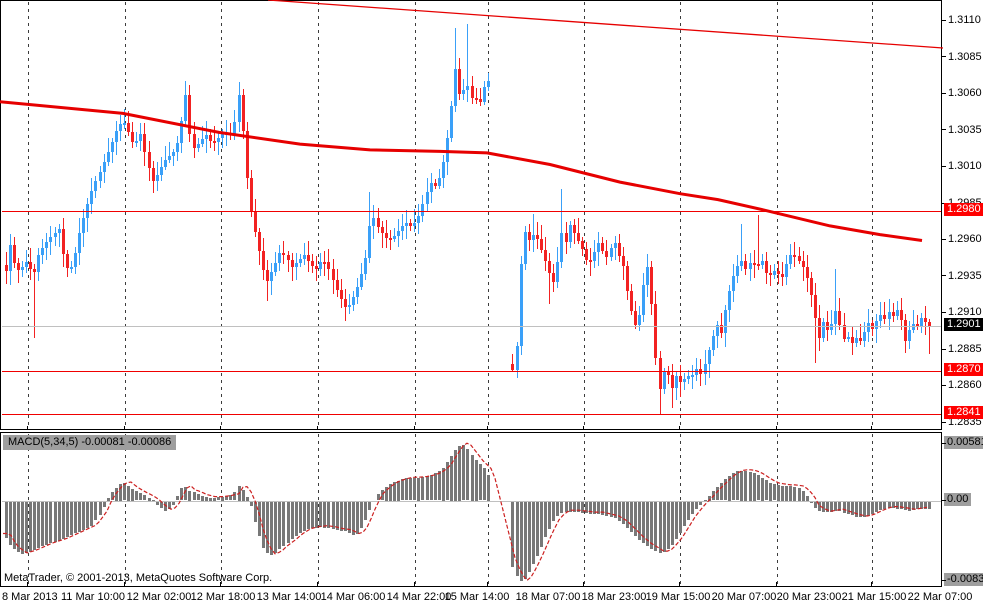 This screenshot has width=983, height=609. Describe the element at coordinates (289, 597) in the screenshot. I see `time-axis-label: 13 Mar 14:00` at that location.